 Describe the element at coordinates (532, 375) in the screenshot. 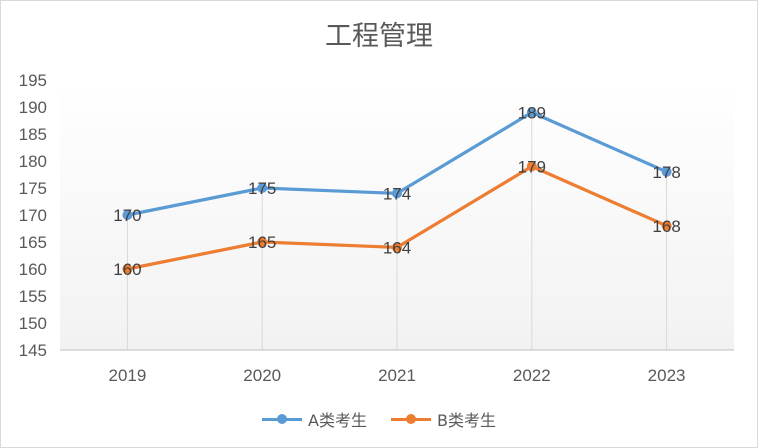

I see `x-tick-label: 2022` at that location.